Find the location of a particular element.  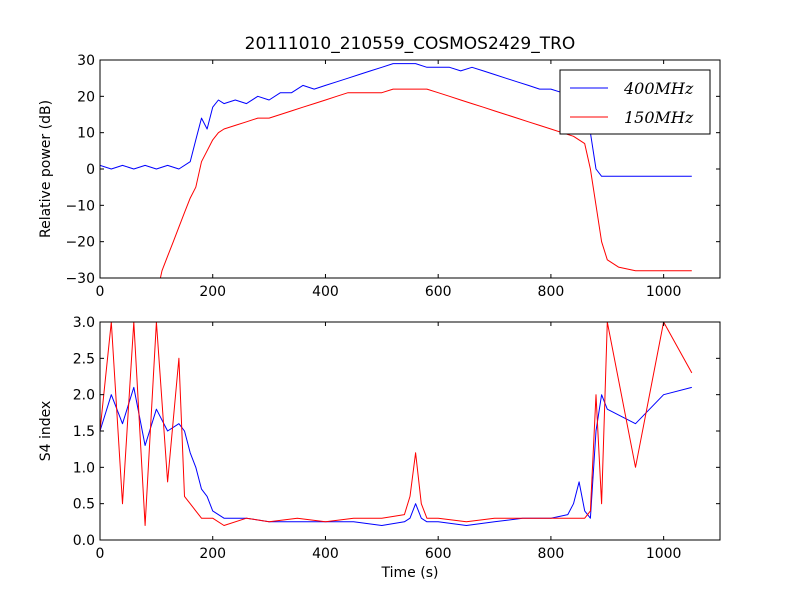

legend: 400MHz 150MHz is located at coordinates (635, 102).